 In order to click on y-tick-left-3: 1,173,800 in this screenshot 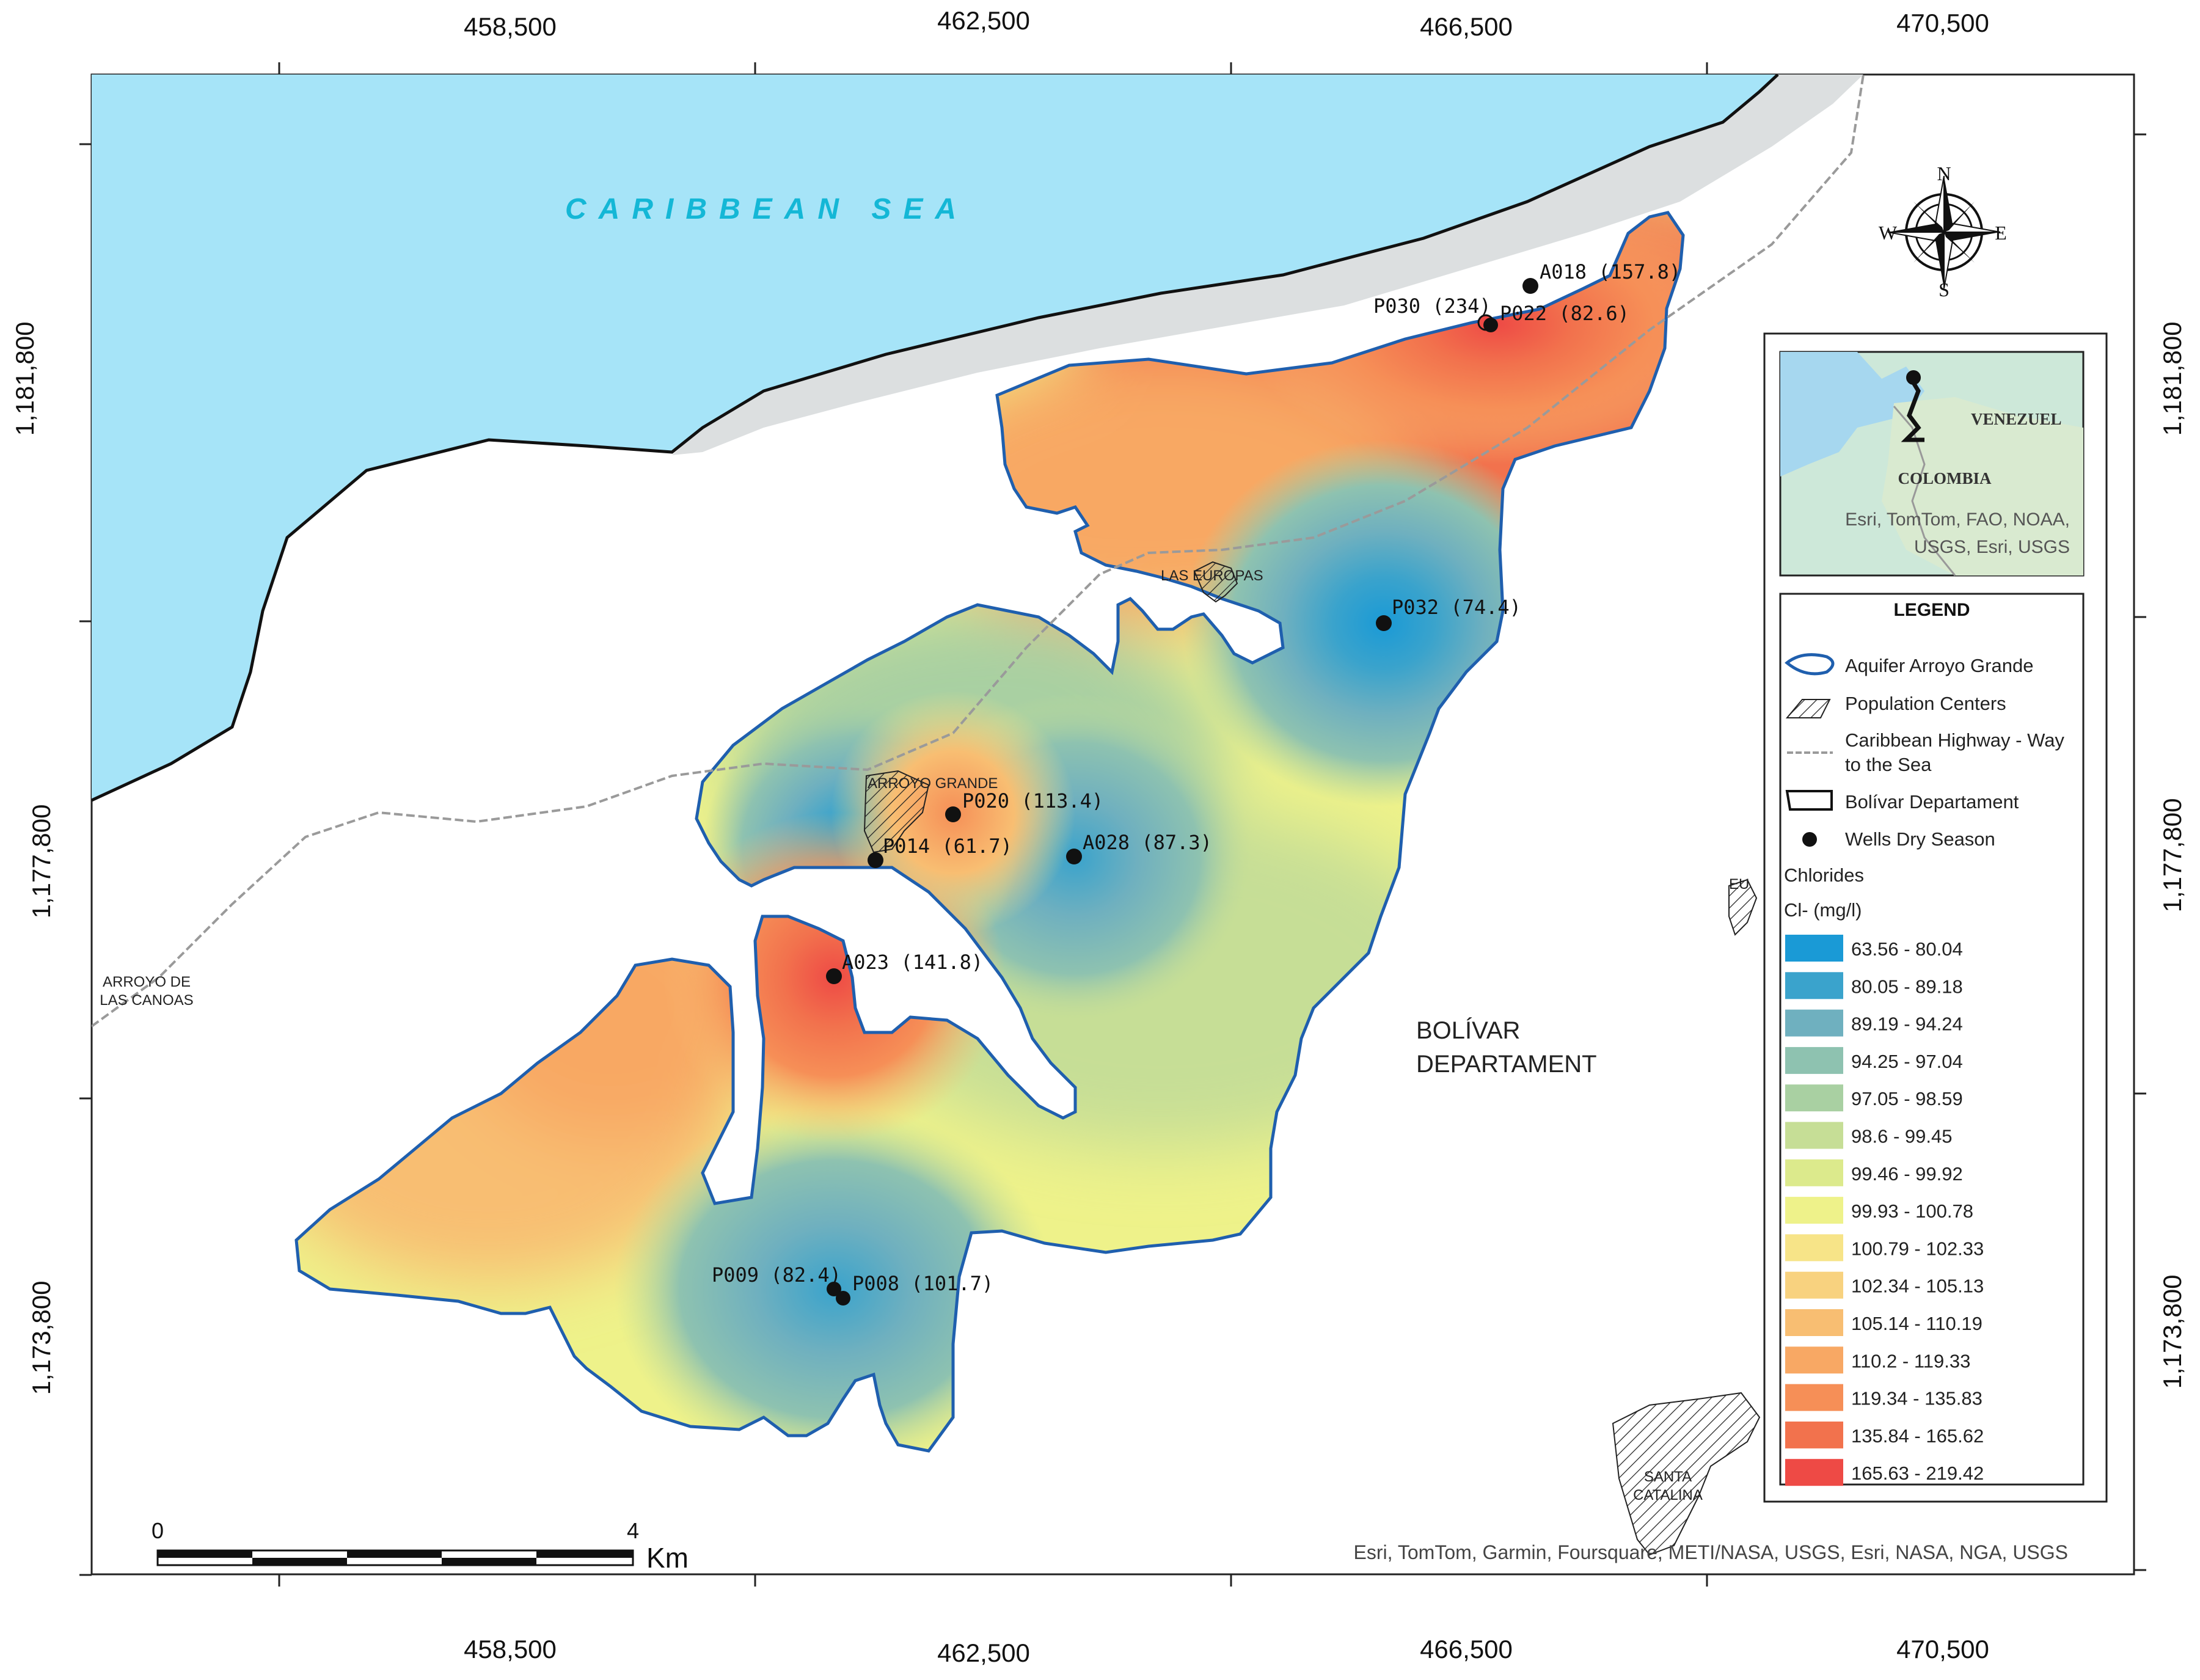, I will do `click(41, 1338)`.